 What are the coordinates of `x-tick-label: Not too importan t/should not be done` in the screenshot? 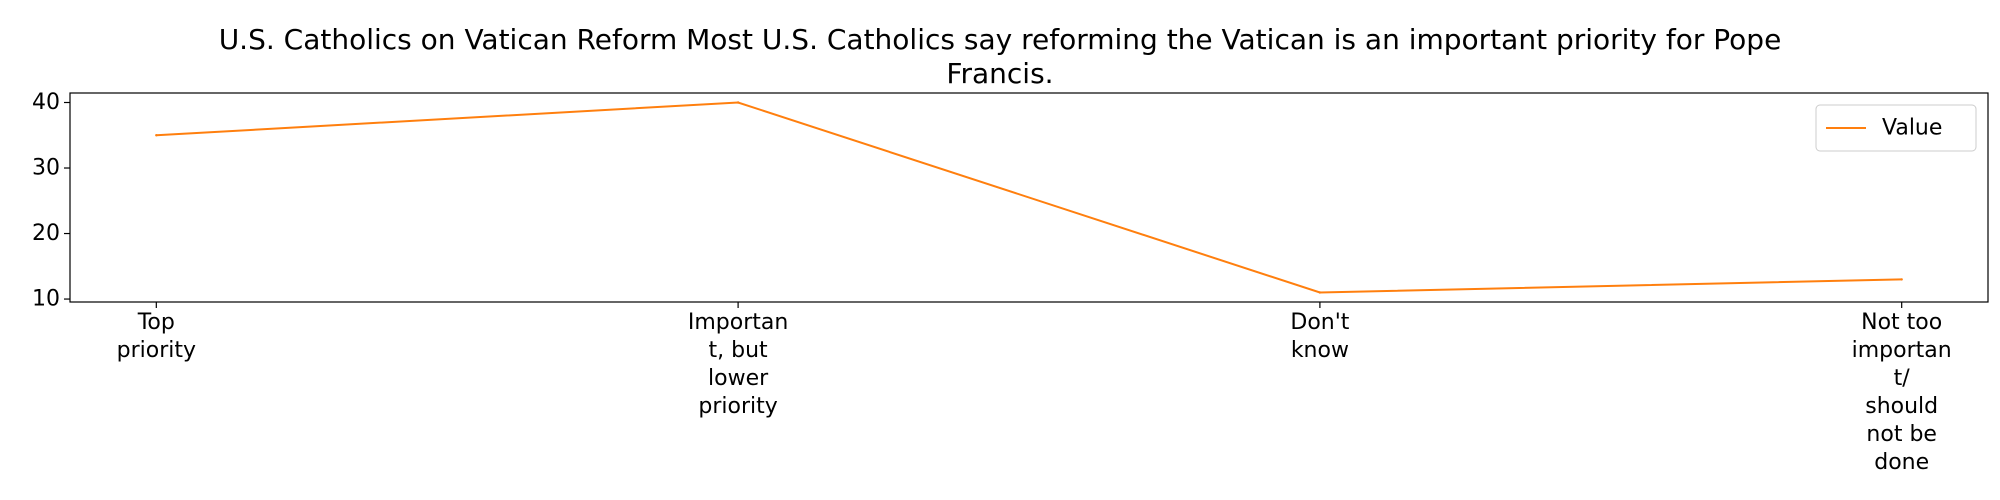 It's located at (1902, 392).